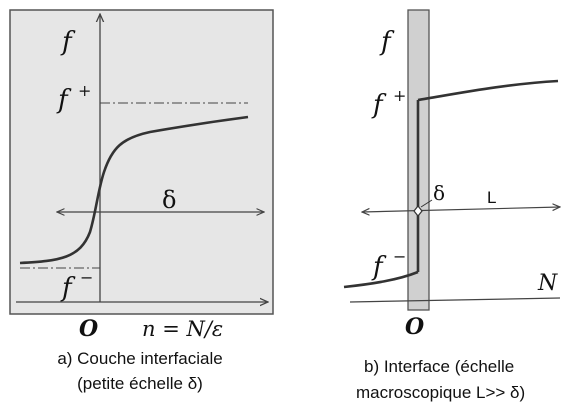 This screenshot has width=566, height=407. I want to click on panel-b-f-plus-sup: +, so click(399, 95).